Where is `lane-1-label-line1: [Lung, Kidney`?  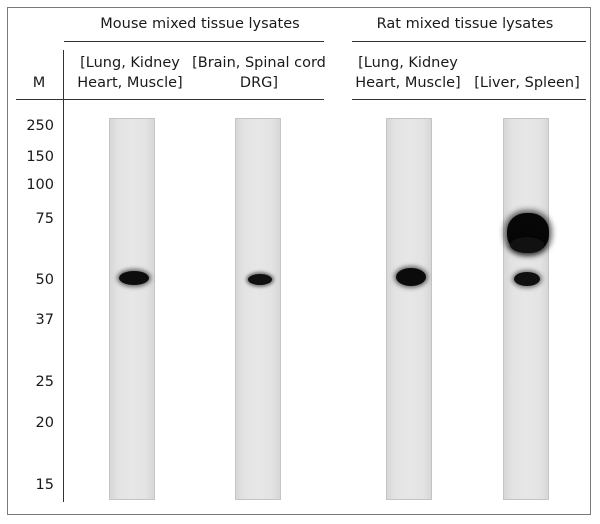
lane-1-label-line1: [Lung, Kidney is located at coordinates (130, 63).